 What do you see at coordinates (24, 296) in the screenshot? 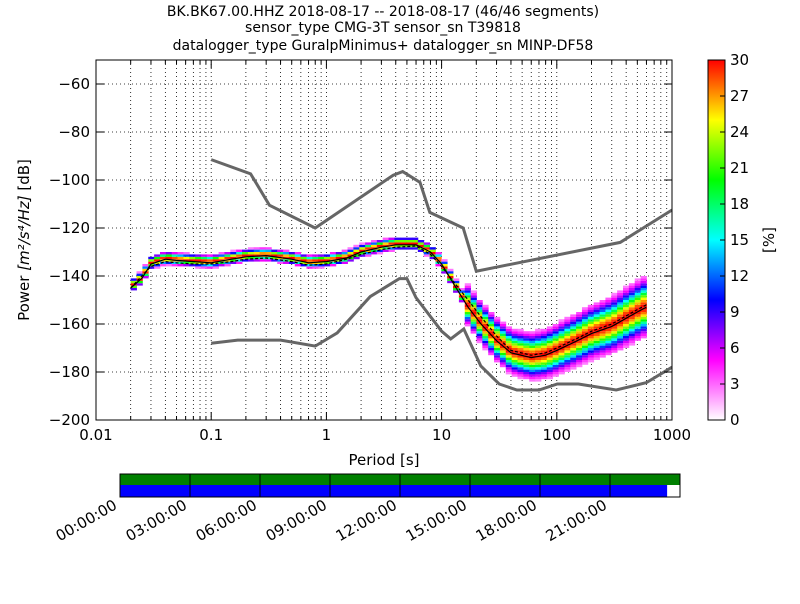
I see `y-axis-label-prefix: Power` at bounding box center [24, 296].